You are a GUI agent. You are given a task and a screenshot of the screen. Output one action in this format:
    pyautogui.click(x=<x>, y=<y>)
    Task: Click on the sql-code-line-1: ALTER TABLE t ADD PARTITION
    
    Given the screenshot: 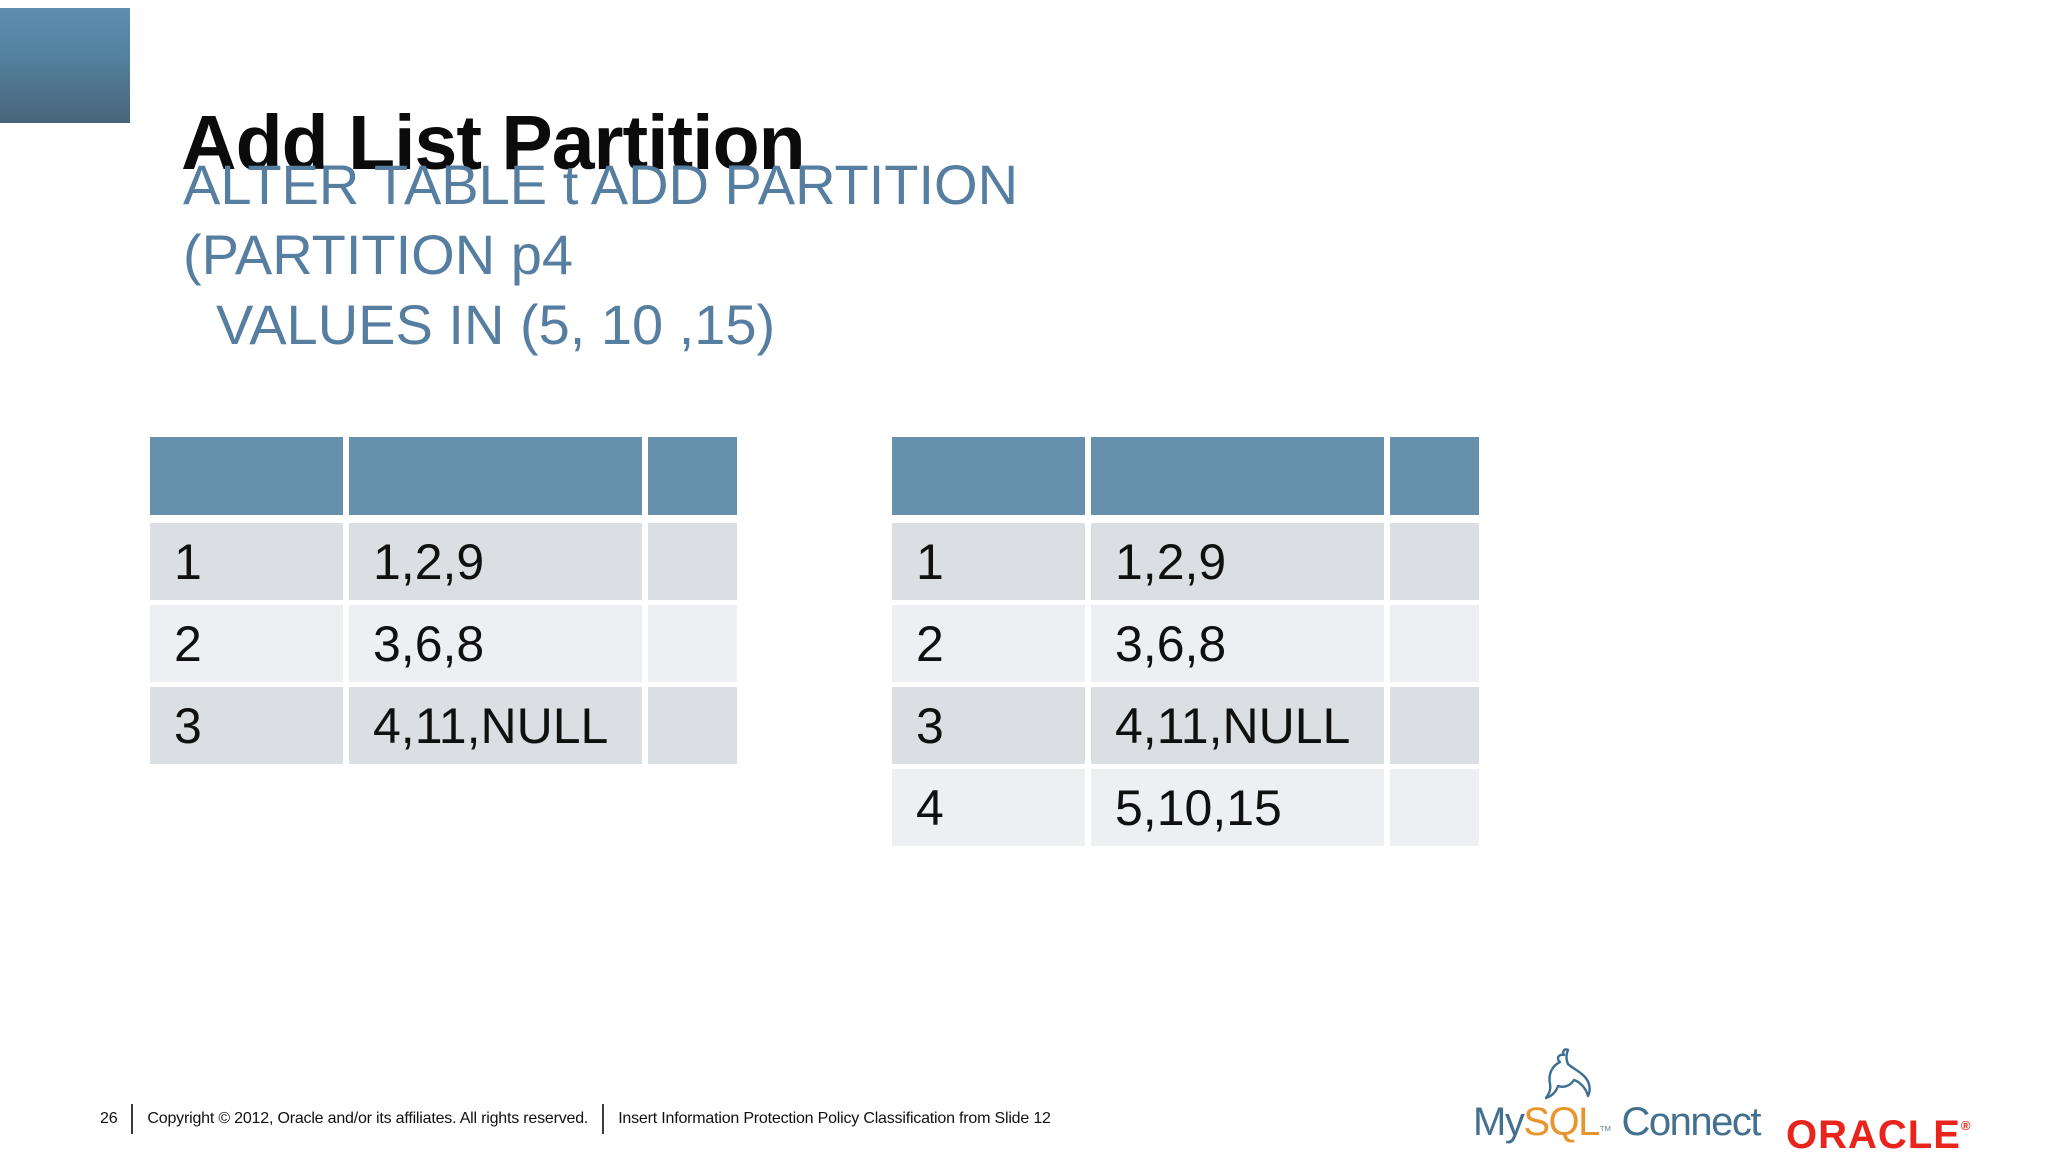 What is the action you would take?
    pyautogui.click(x=601, y=184)
    